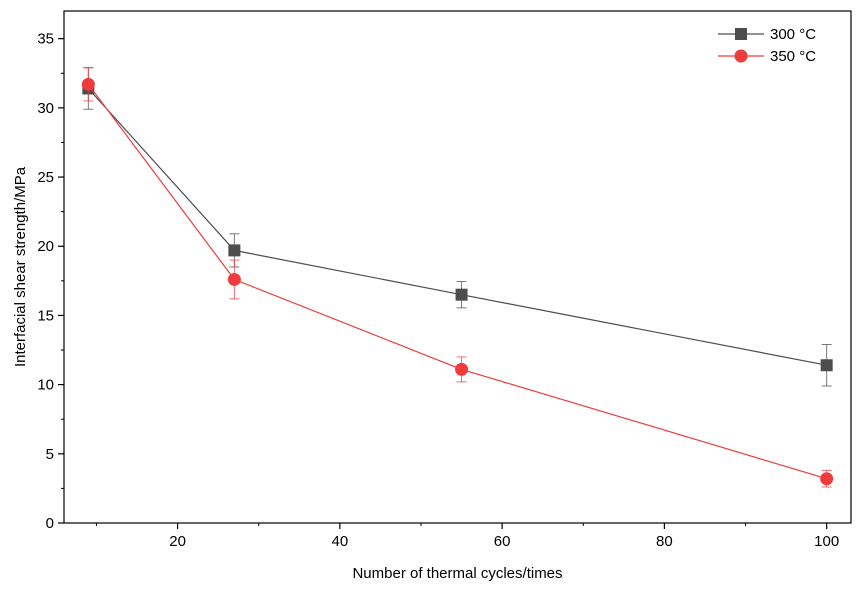 The height and width of the screenshot is (594, 865). I want to click on legend-item: 350 °C, so click(767, 56).